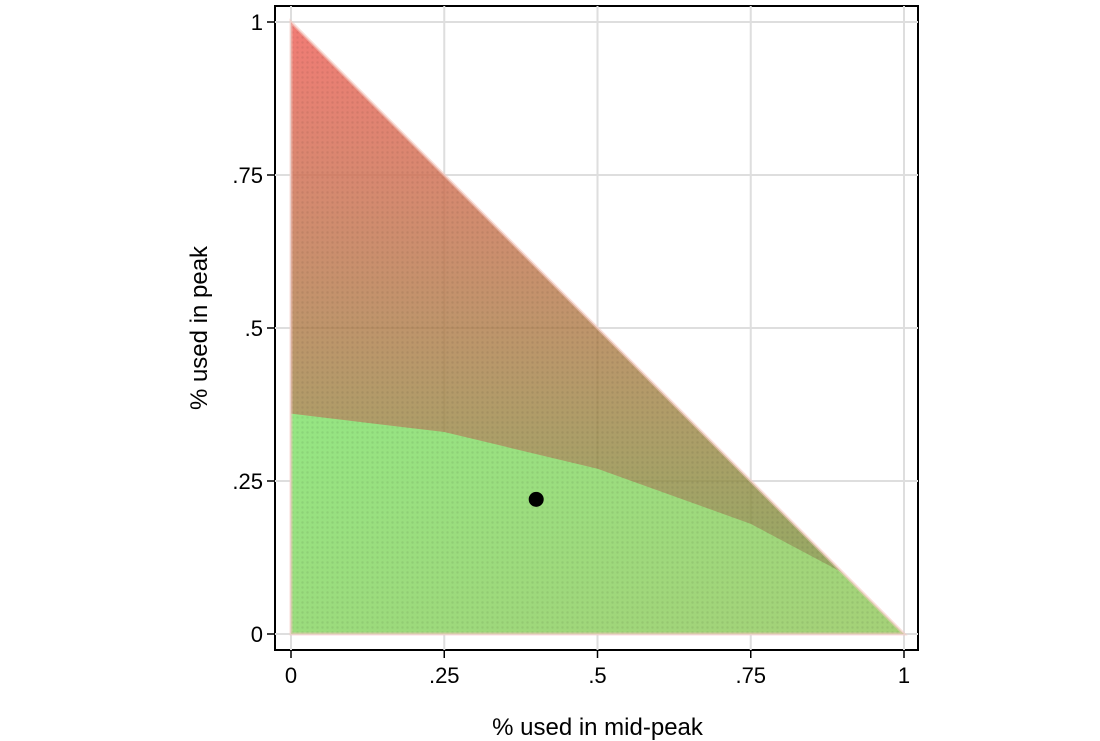 The image size is (1100, 741). What do you see at coordinates (291, 675) in the screenshot?
I see `x-tick-label-0: 0` at bounding box center [291, 675].